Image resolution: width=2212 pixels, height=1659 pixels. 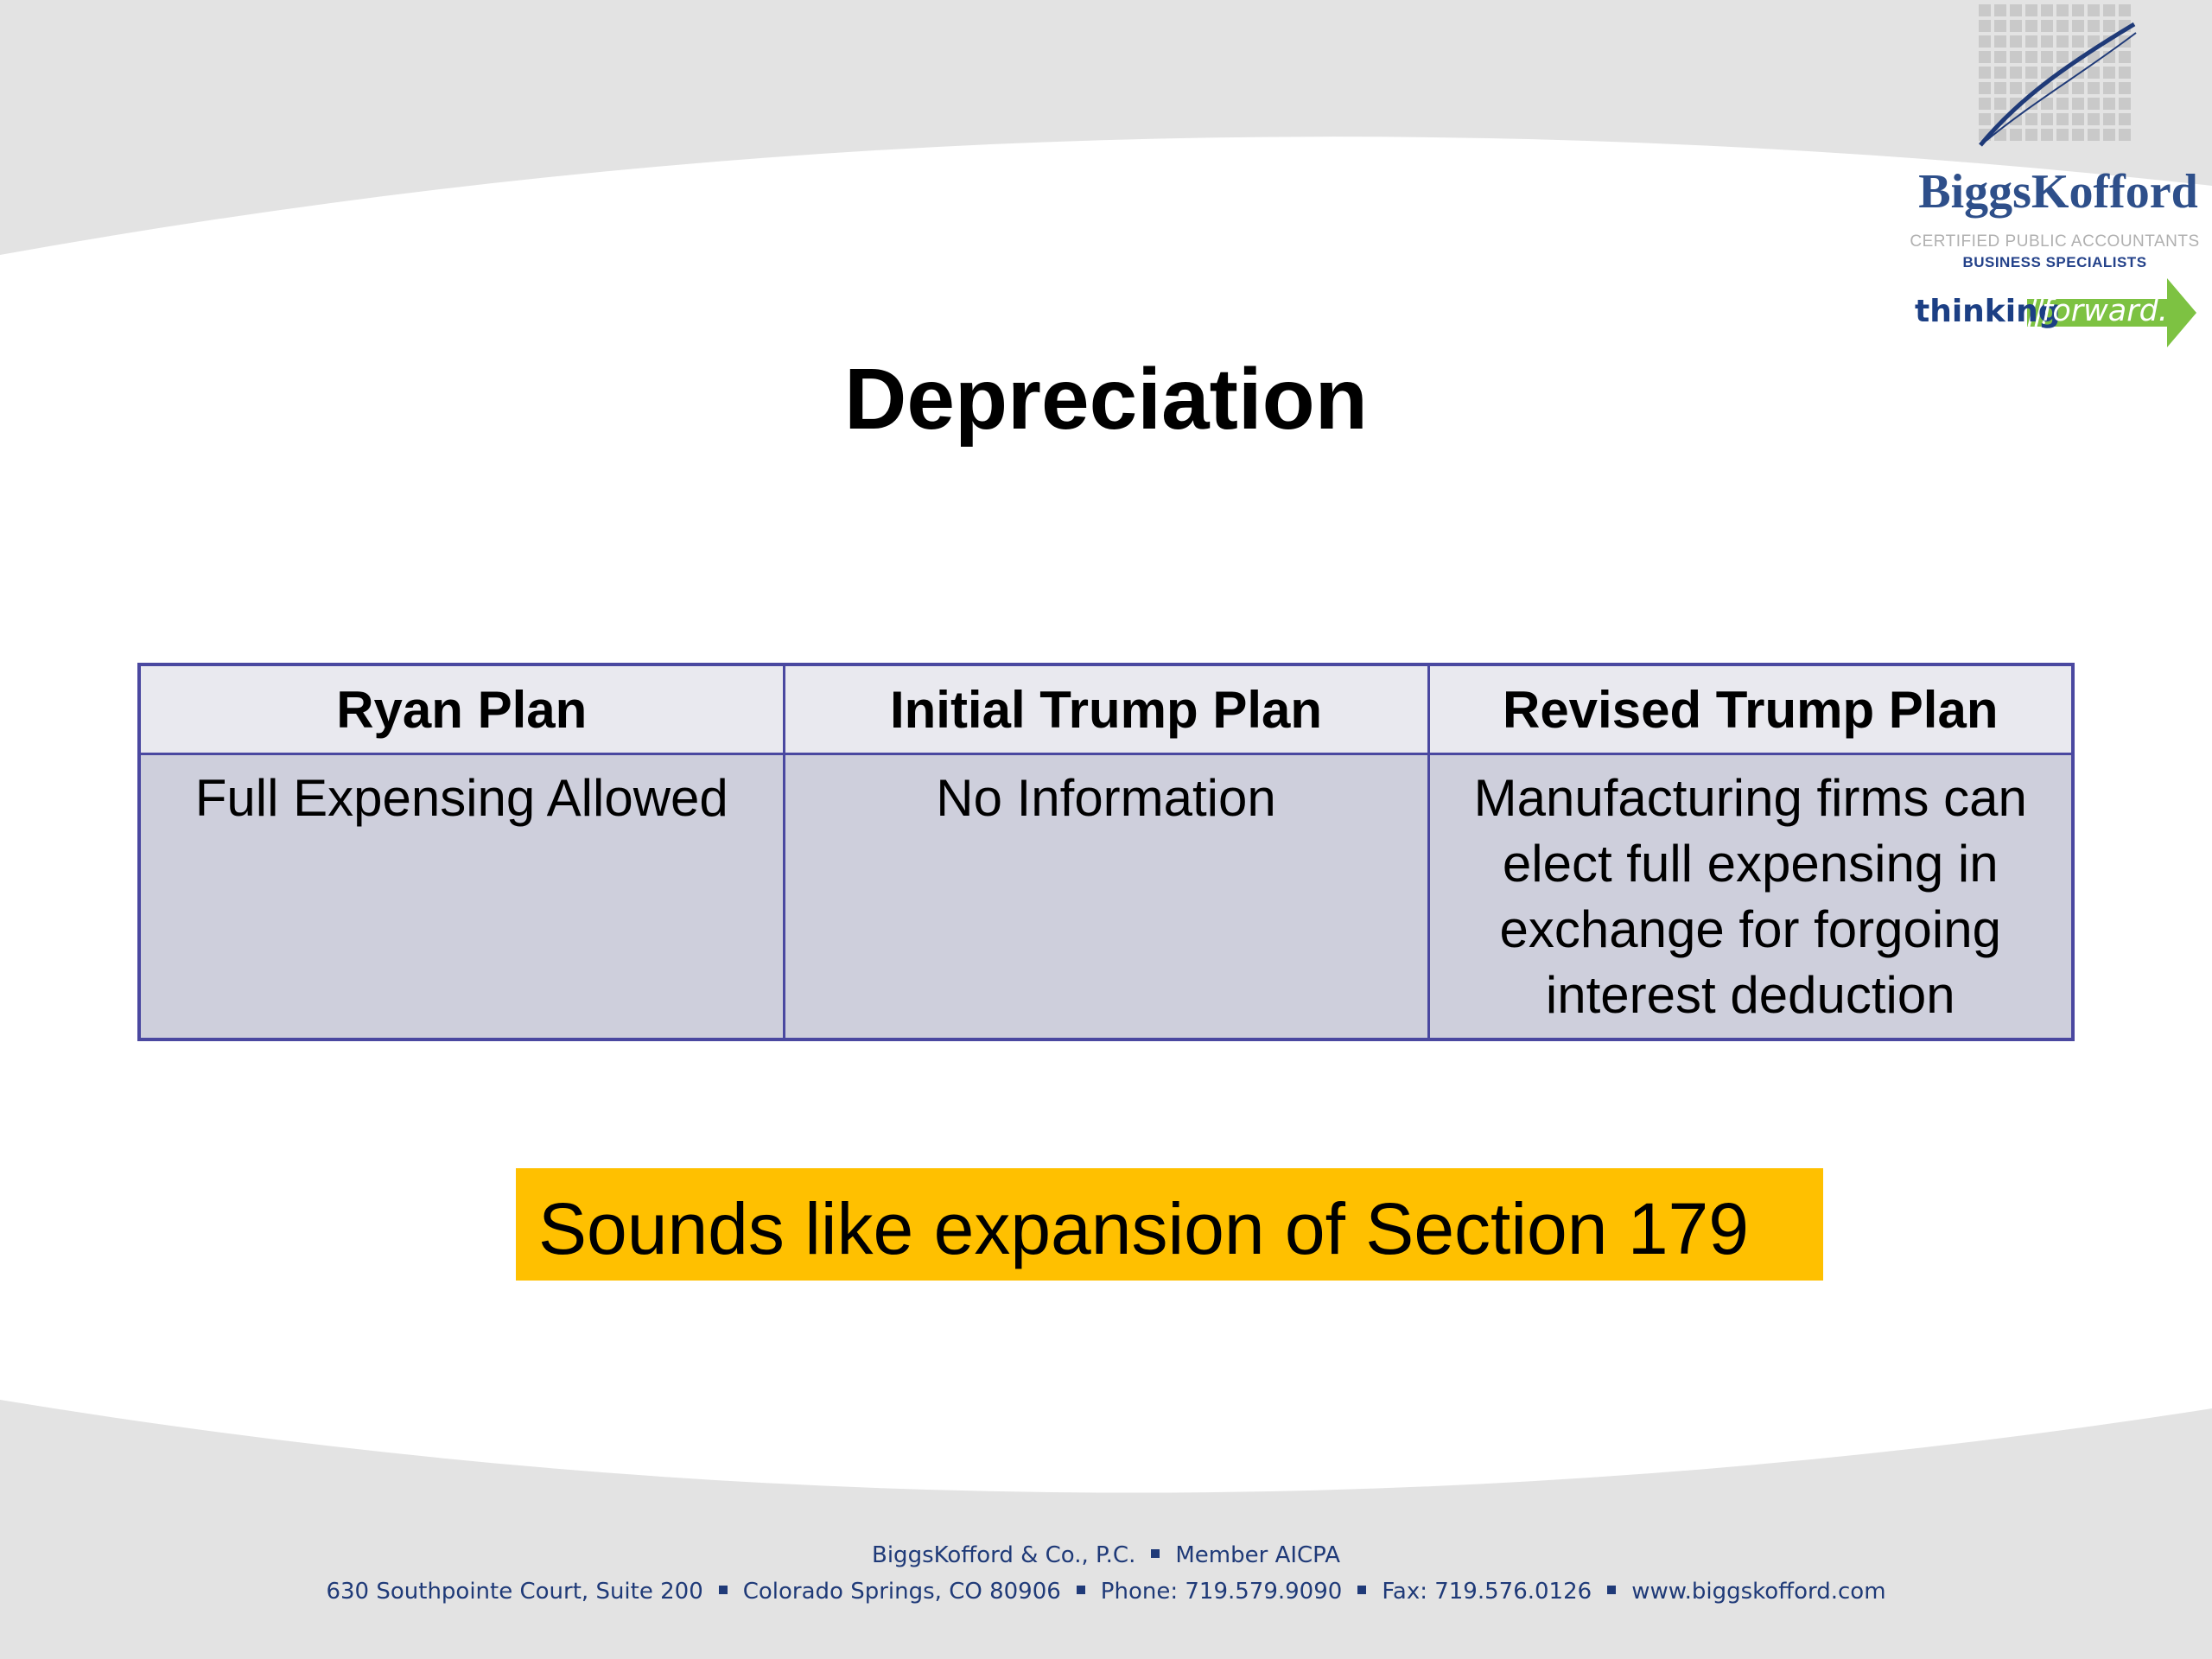 I want to click on footer-company-name: BiggsKofford & Co., P.C., so click(x=1004, y=1555).